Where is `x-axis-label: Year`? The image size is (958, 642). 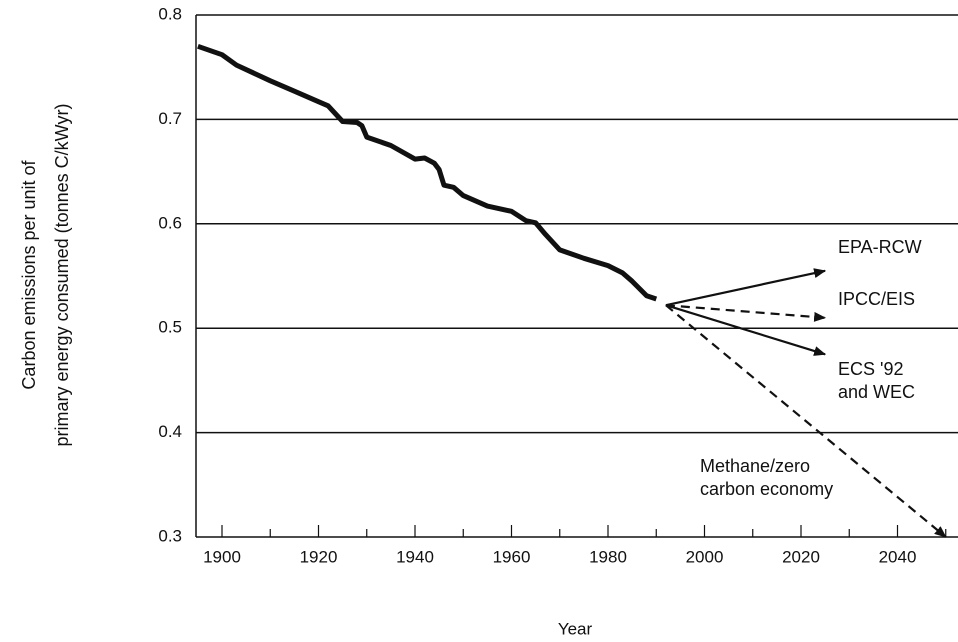 x-axis-label: Year is located at coordinates (575, 628).